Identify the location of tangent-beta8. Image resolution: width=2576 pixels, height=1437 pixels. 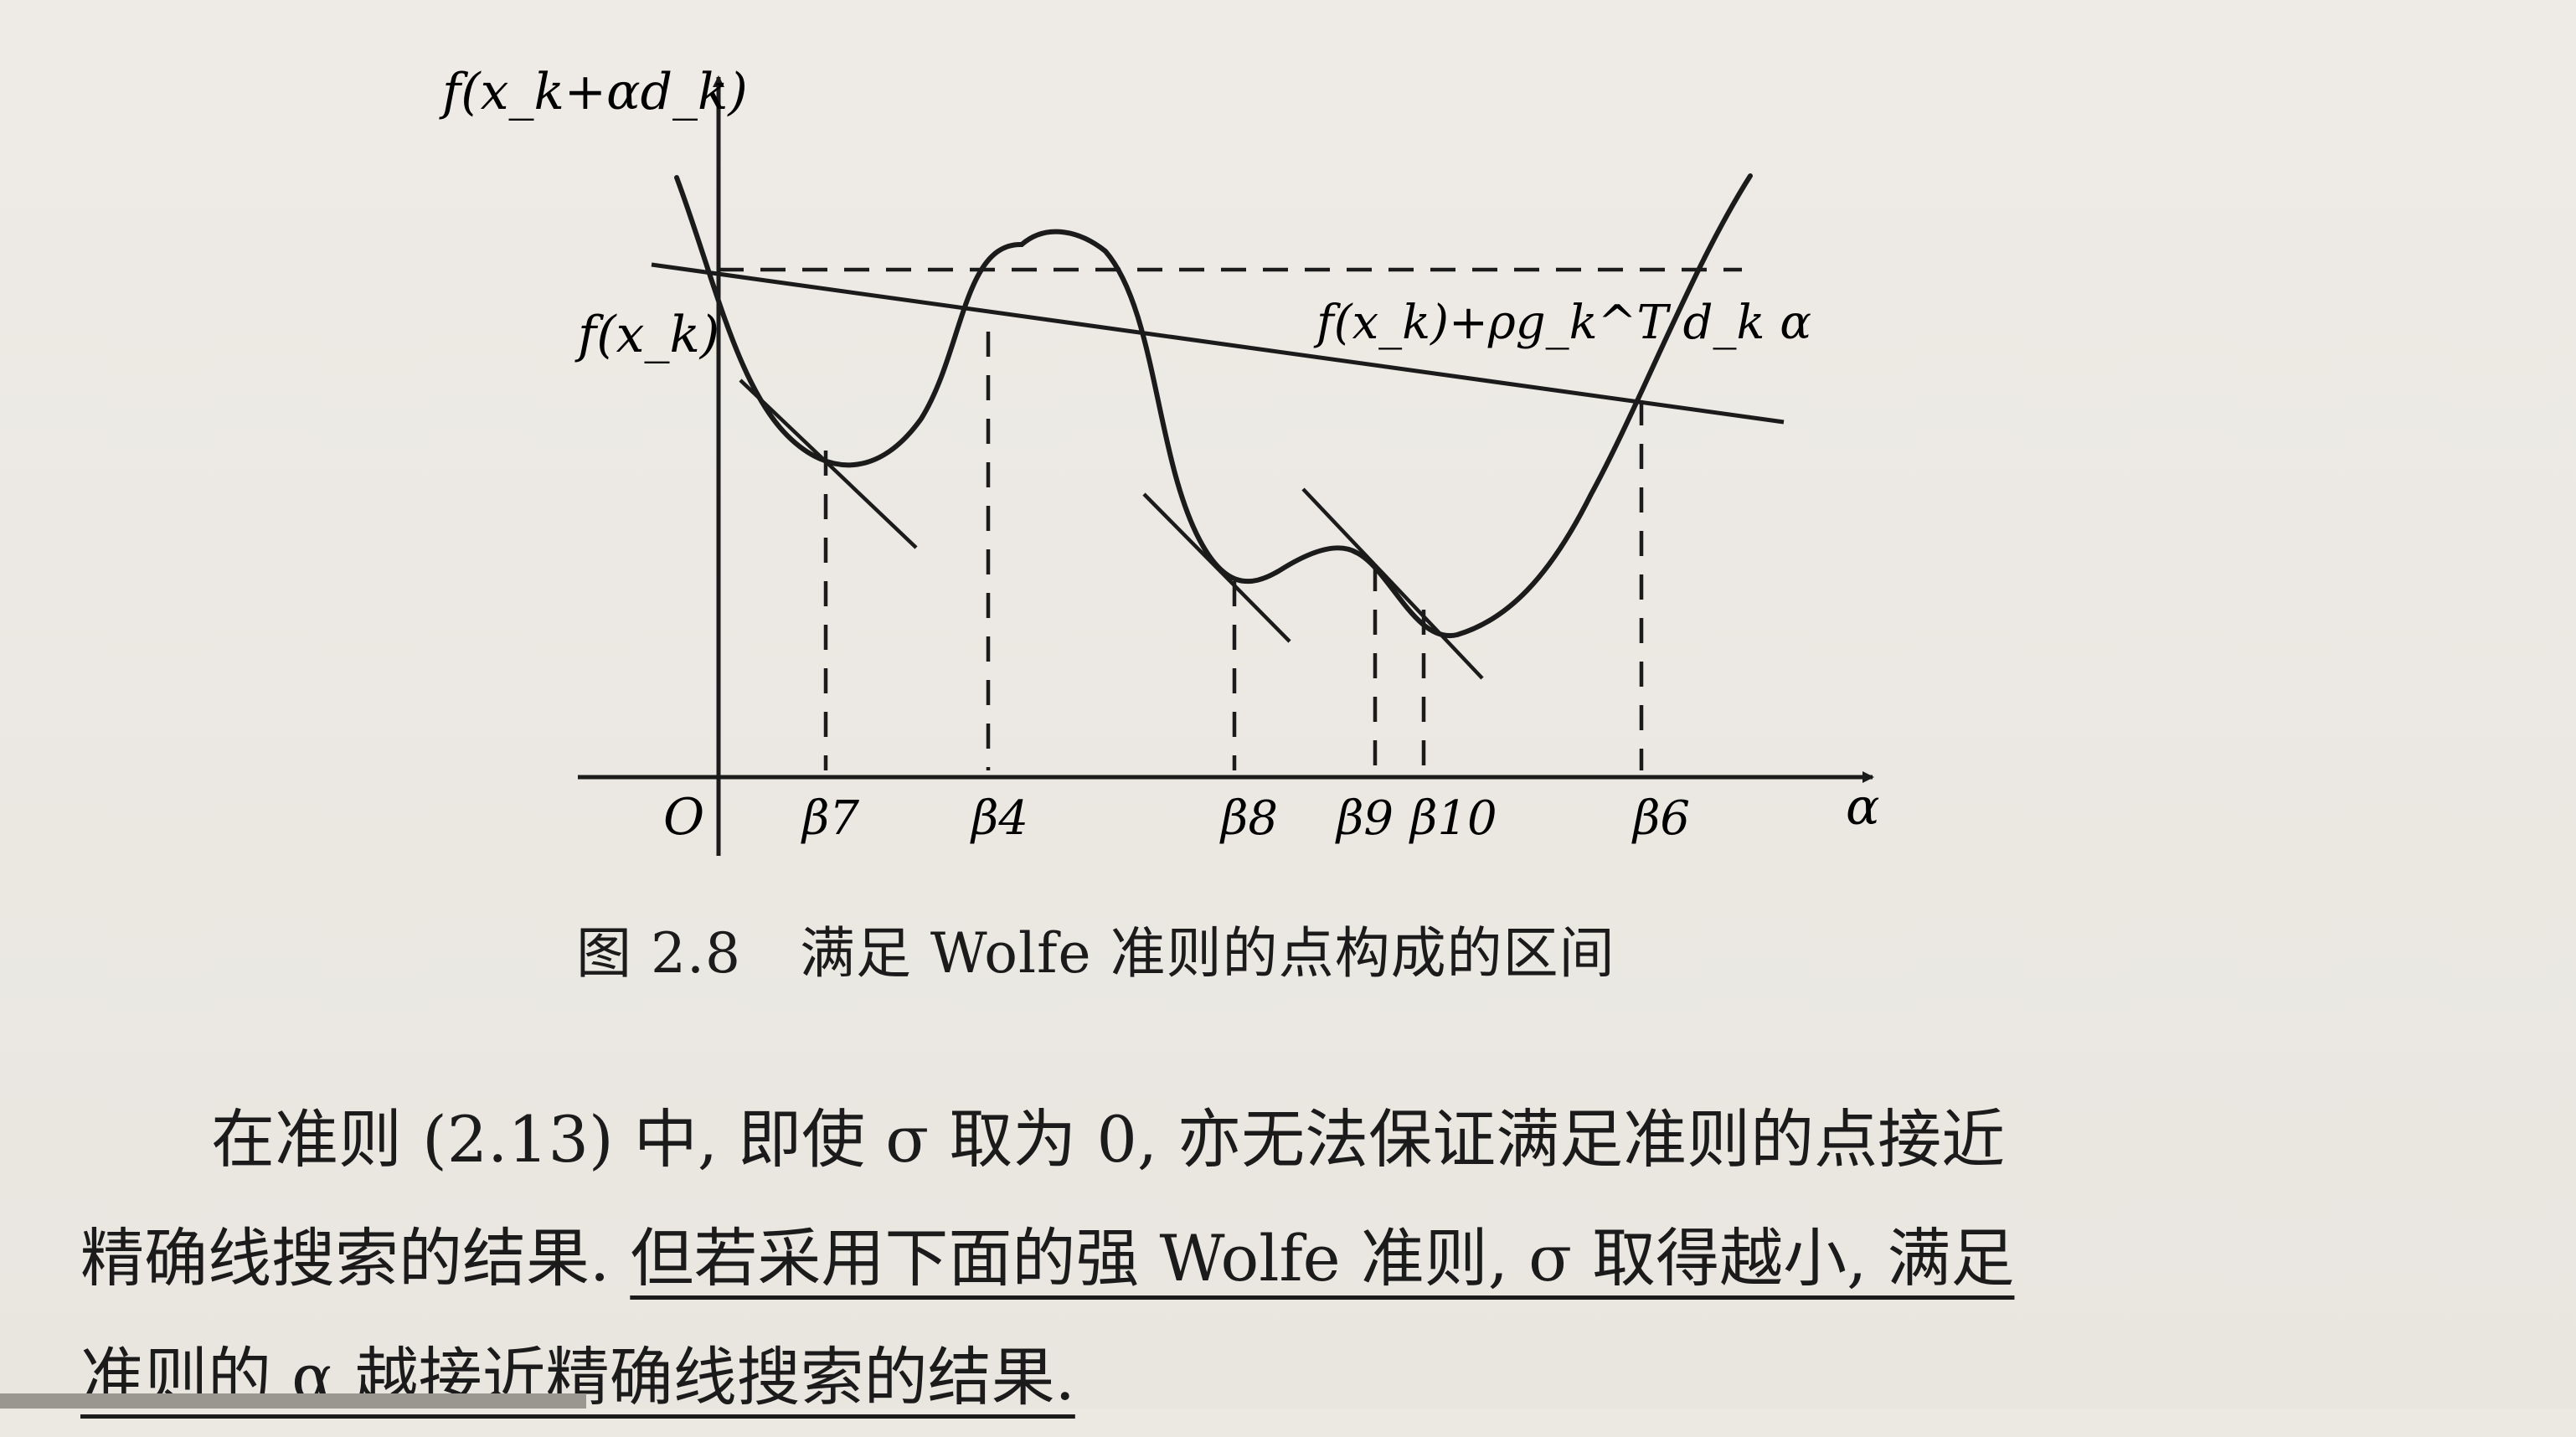
(1216, 567).